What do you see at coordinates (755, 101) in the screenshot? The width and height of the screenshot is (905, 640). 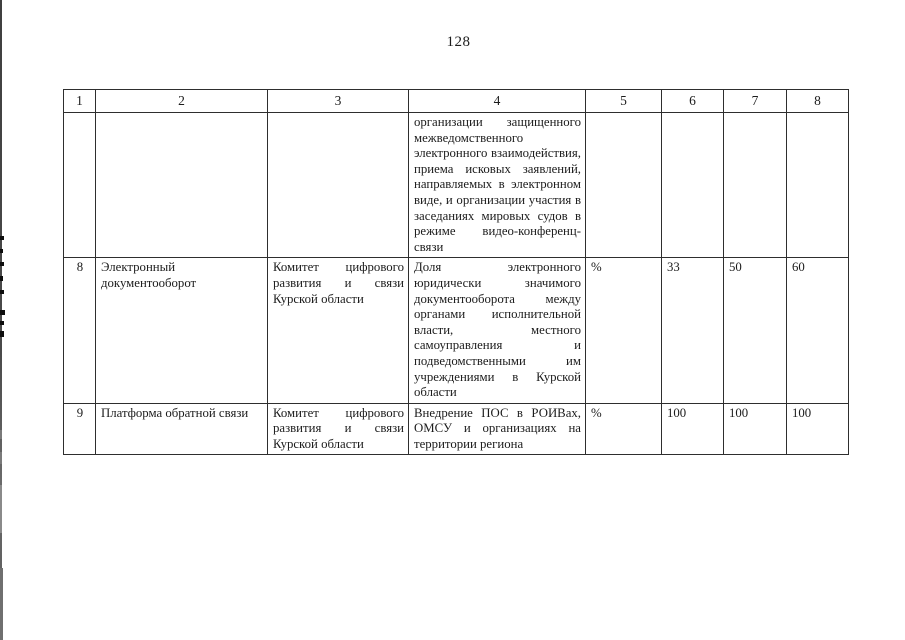 I see `column-header-7: 7` at bounding box center [755, 101].